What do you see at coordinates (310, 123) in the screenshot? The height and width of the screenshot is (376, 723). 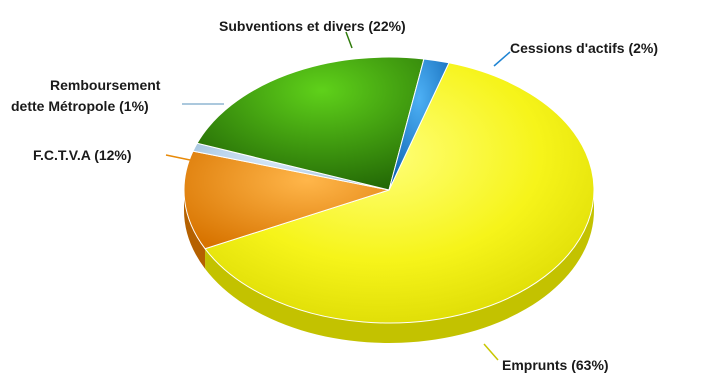 I see `pie-slice-subventions` at bounding box center [310, 123].